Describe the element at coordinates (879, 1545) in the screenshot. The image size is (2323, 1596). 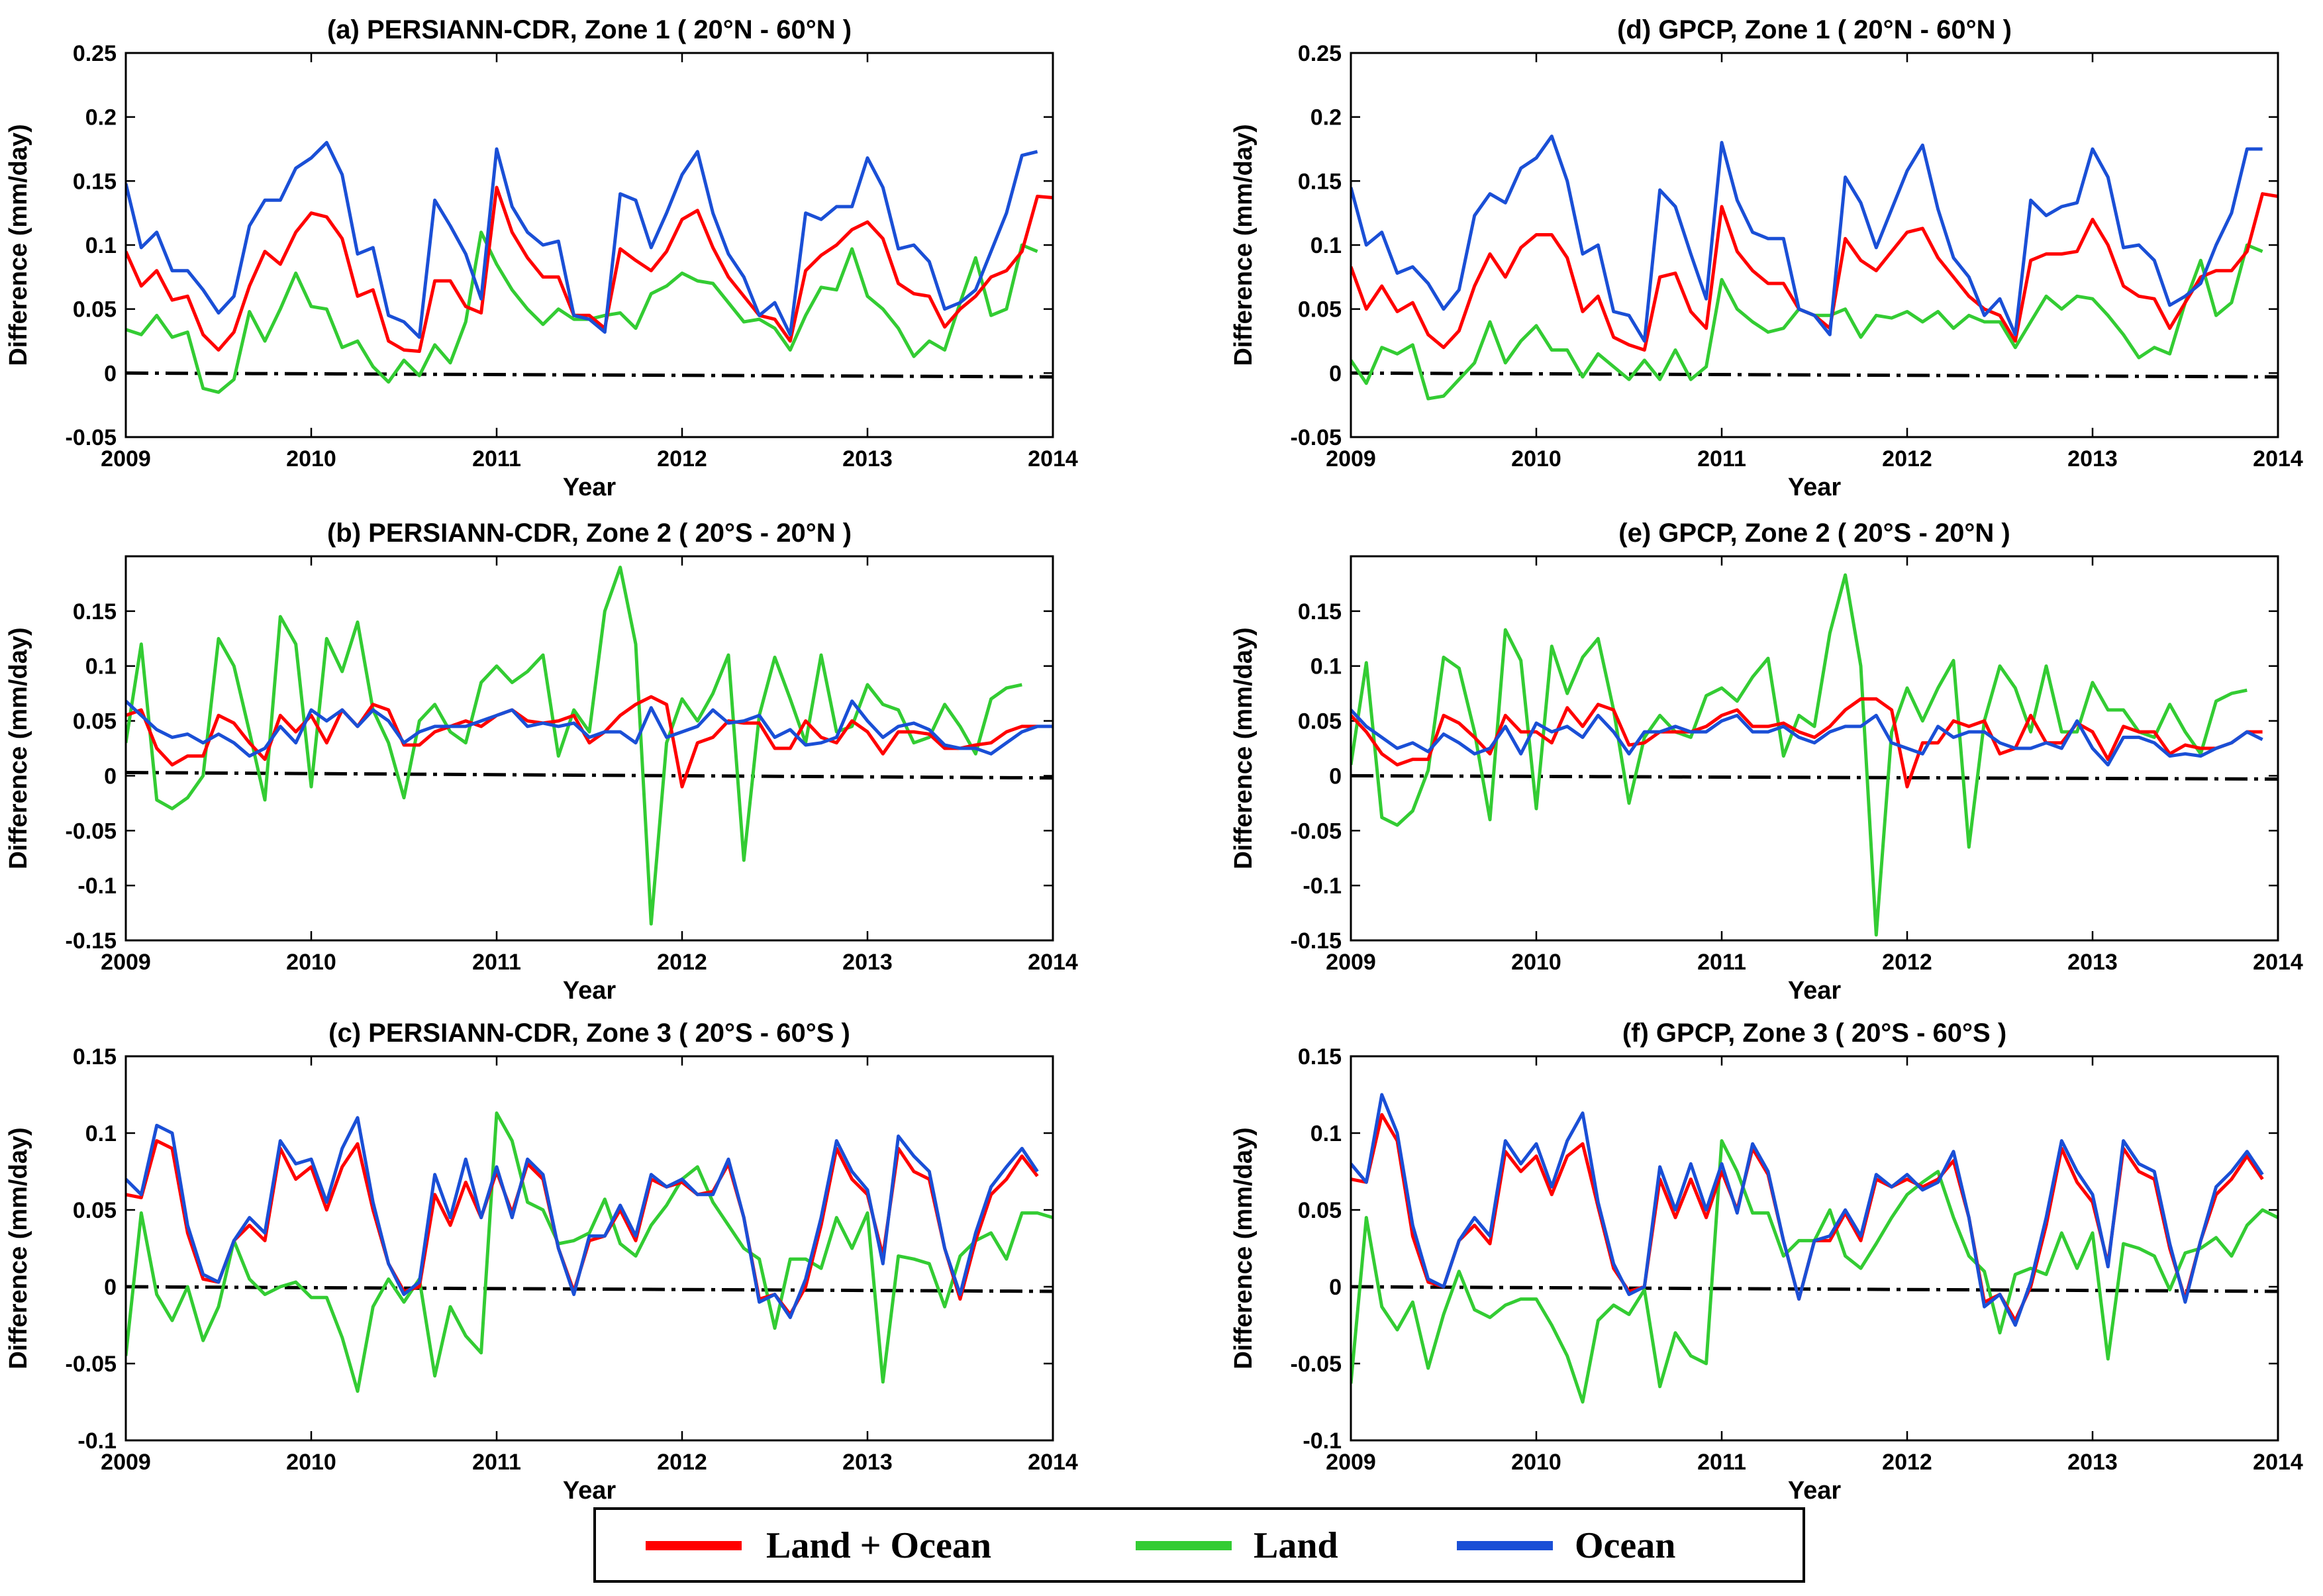
I see `legend-label-land-ocean: Land + Ocean` at that location.